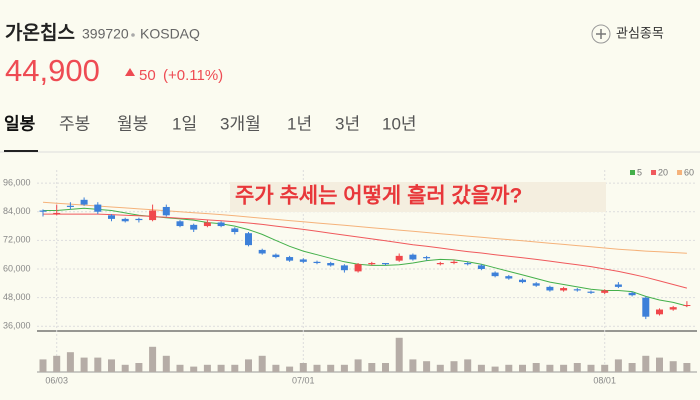 The height and width of the screenshot is (400, 700). I want to click on period-tab: 10년, so click(399, 123).